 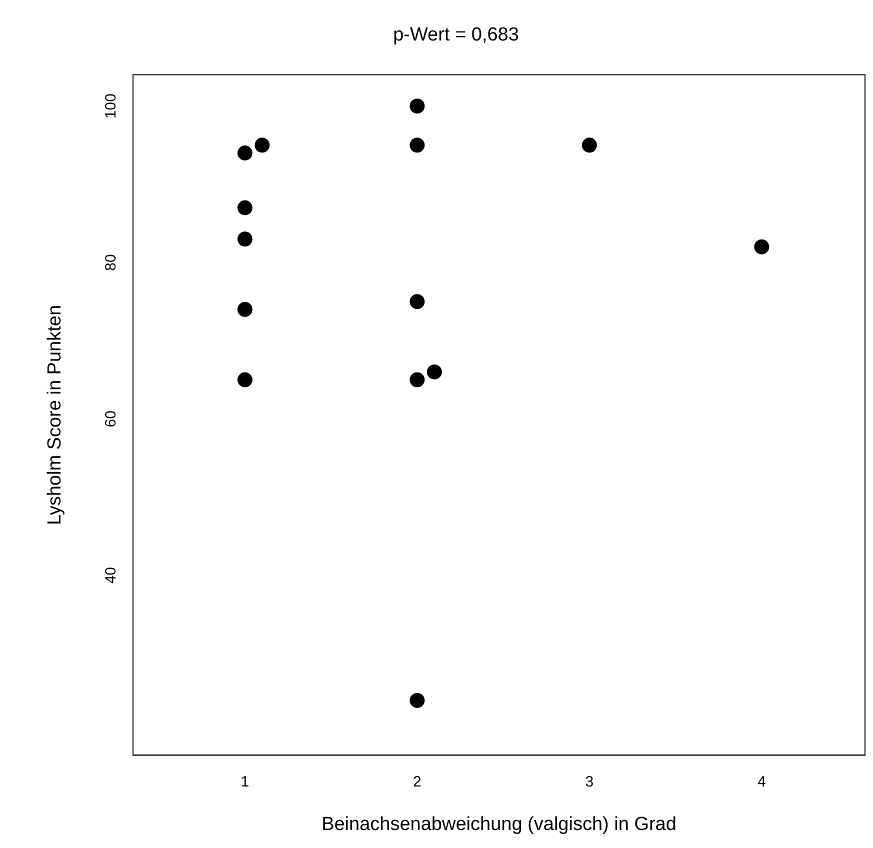 I want to click on y-tick-label: 40, so click(x=111, y=575).